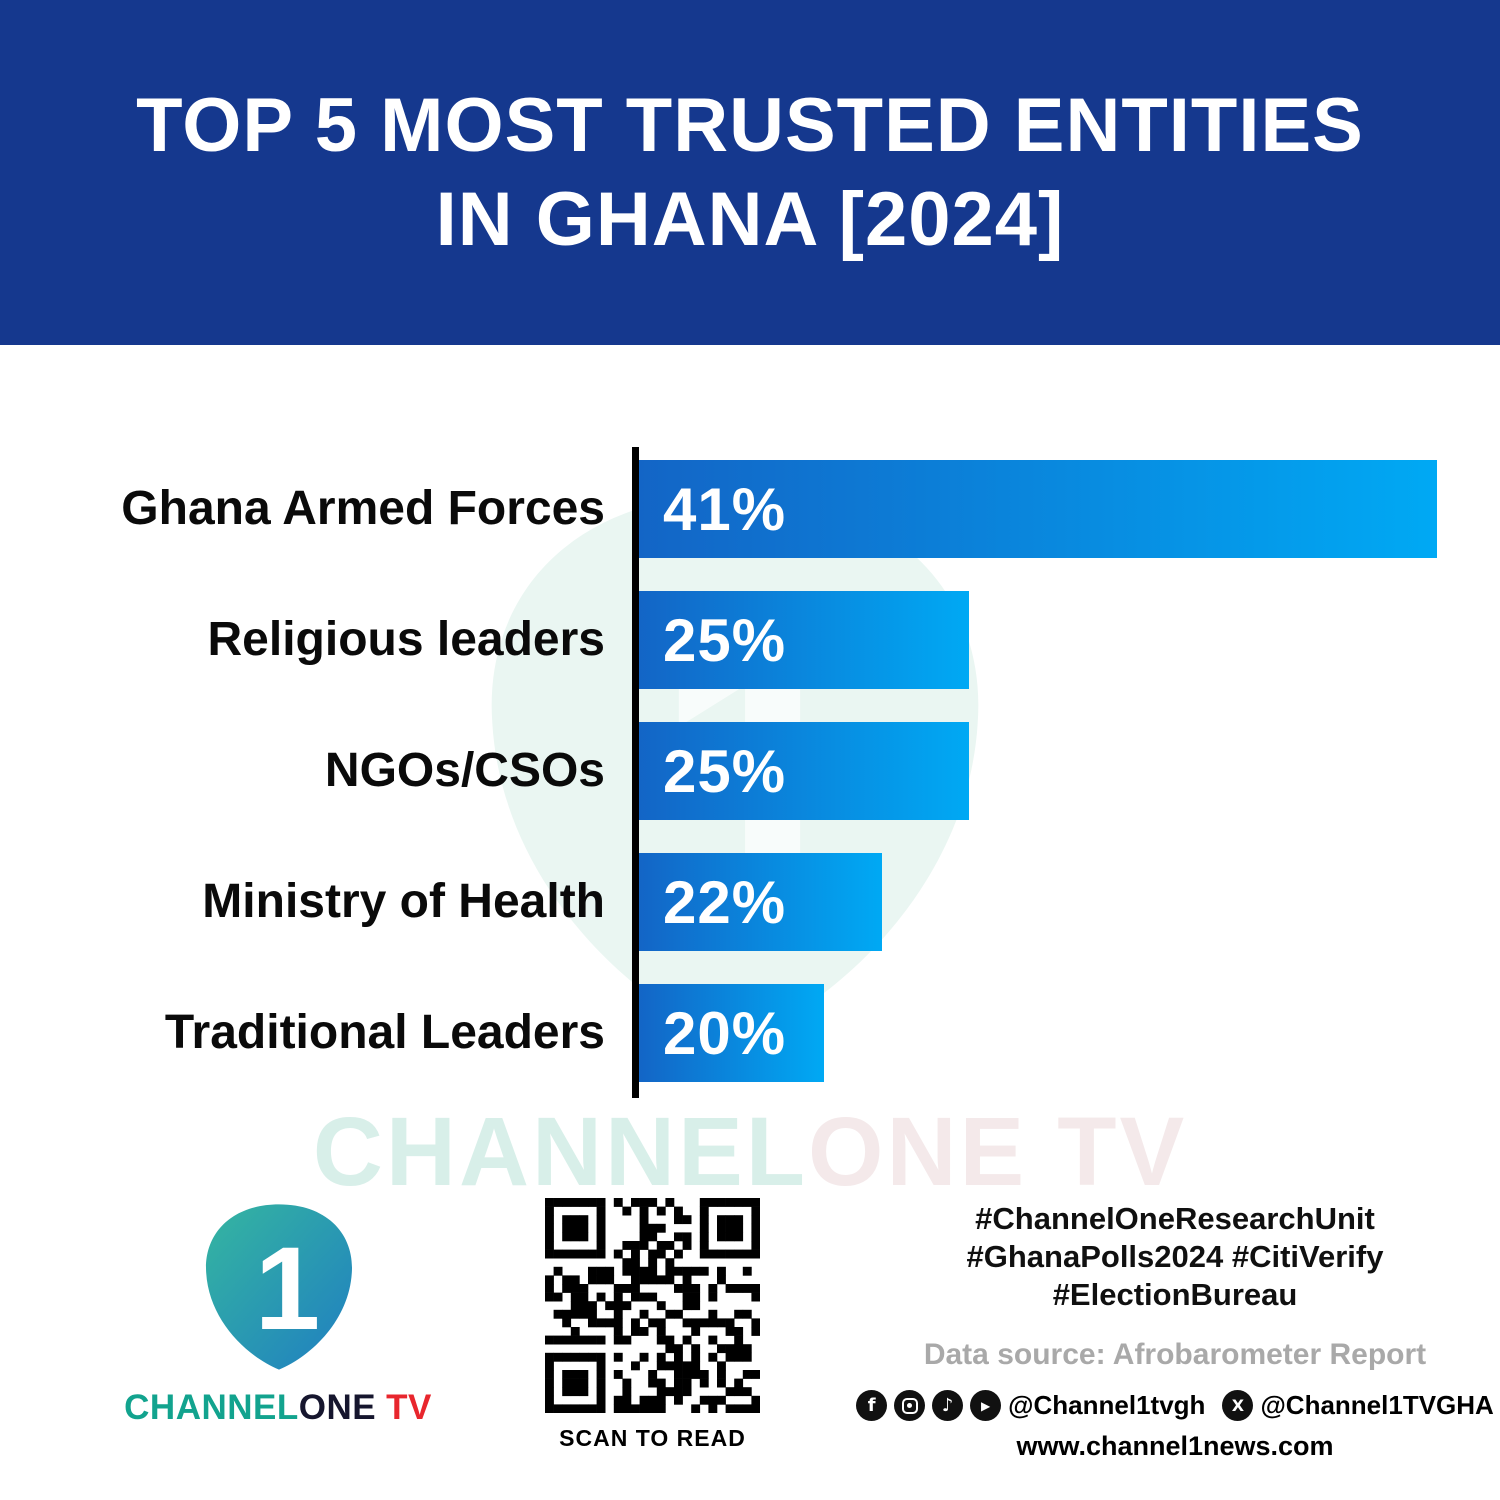  I want to click on chart-row: NGOs/CSOs 25%, so click(750, 771).